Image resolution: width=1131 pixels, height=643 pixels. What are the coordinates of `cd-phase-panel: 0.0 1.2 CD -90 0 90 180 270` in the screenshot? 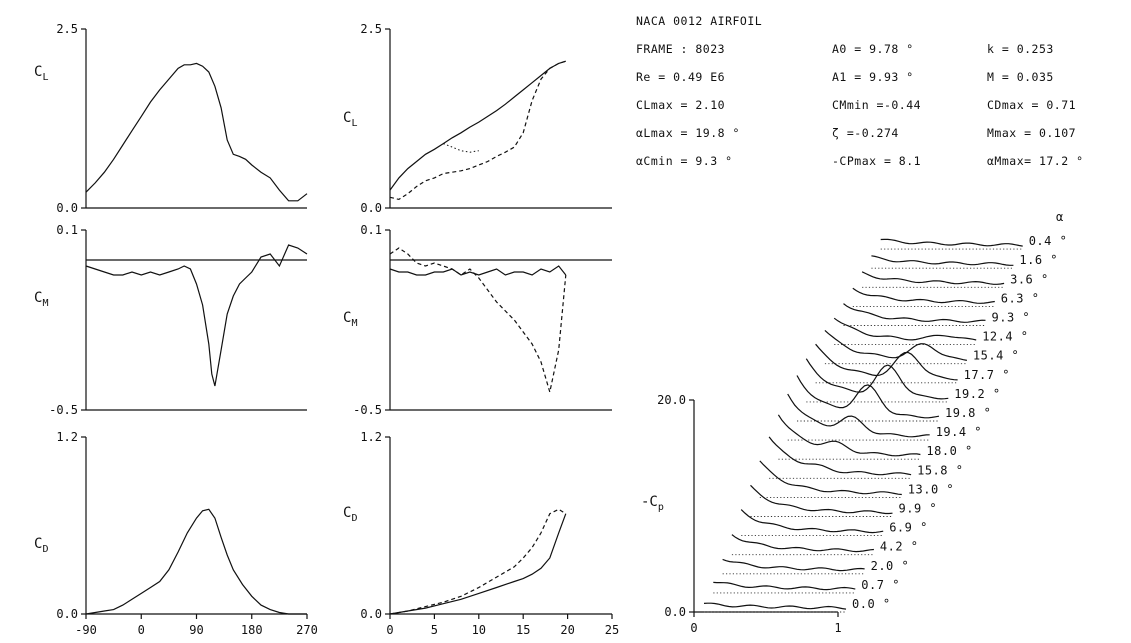 It's located at (176, 533).